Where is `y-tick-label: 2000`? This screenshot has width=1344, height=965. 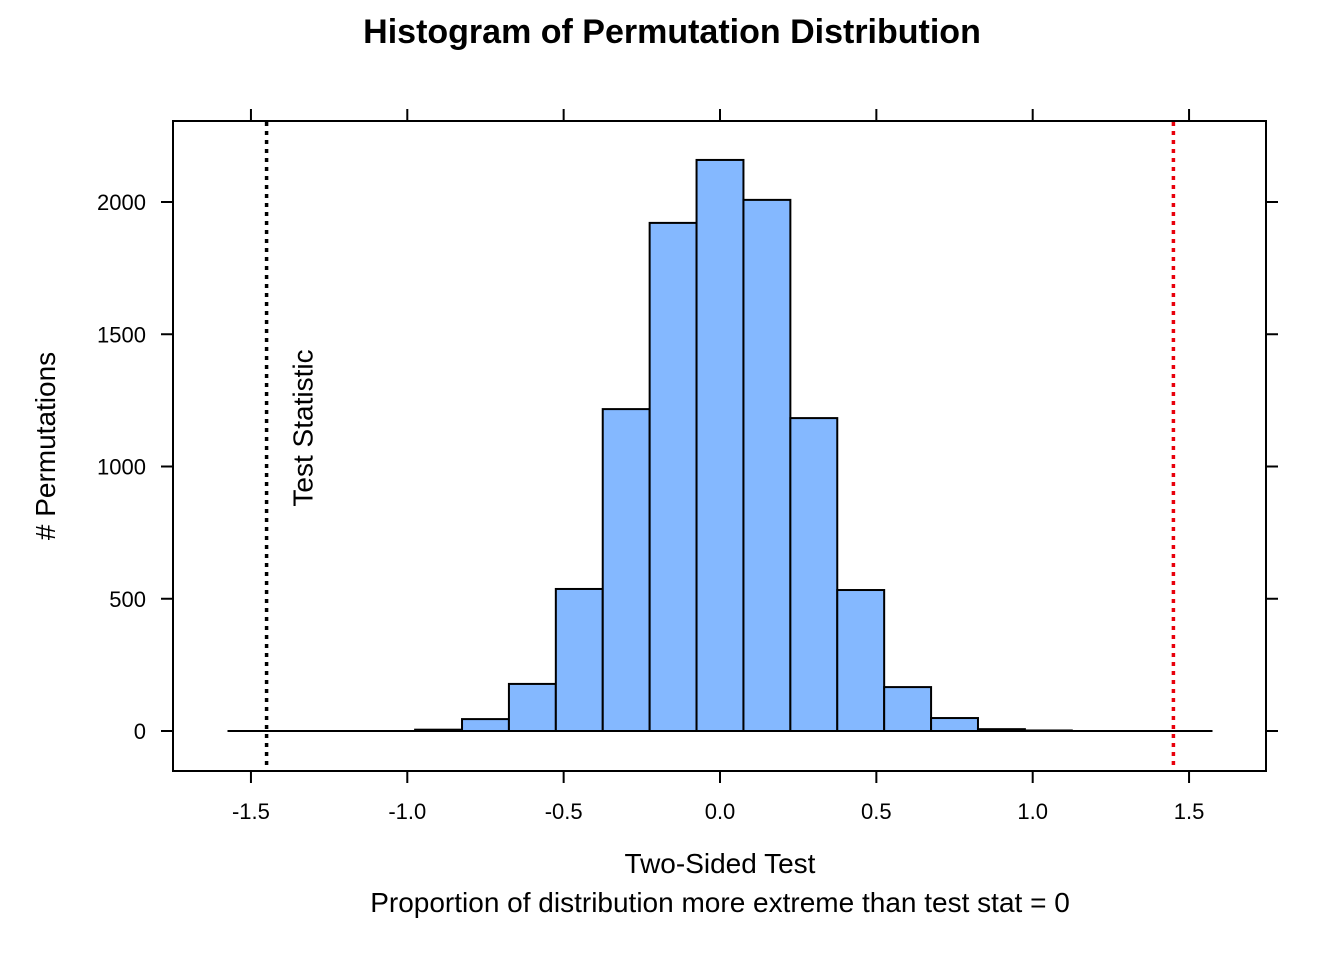
y-tick-label: 2000 is located at coordinates (121, 202).